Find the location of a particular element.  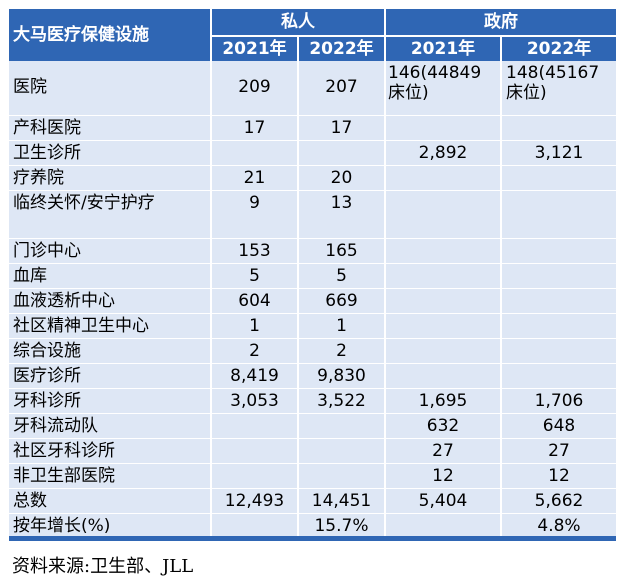

row-label: 牙科流动队 is located at coordinates (109, 426).